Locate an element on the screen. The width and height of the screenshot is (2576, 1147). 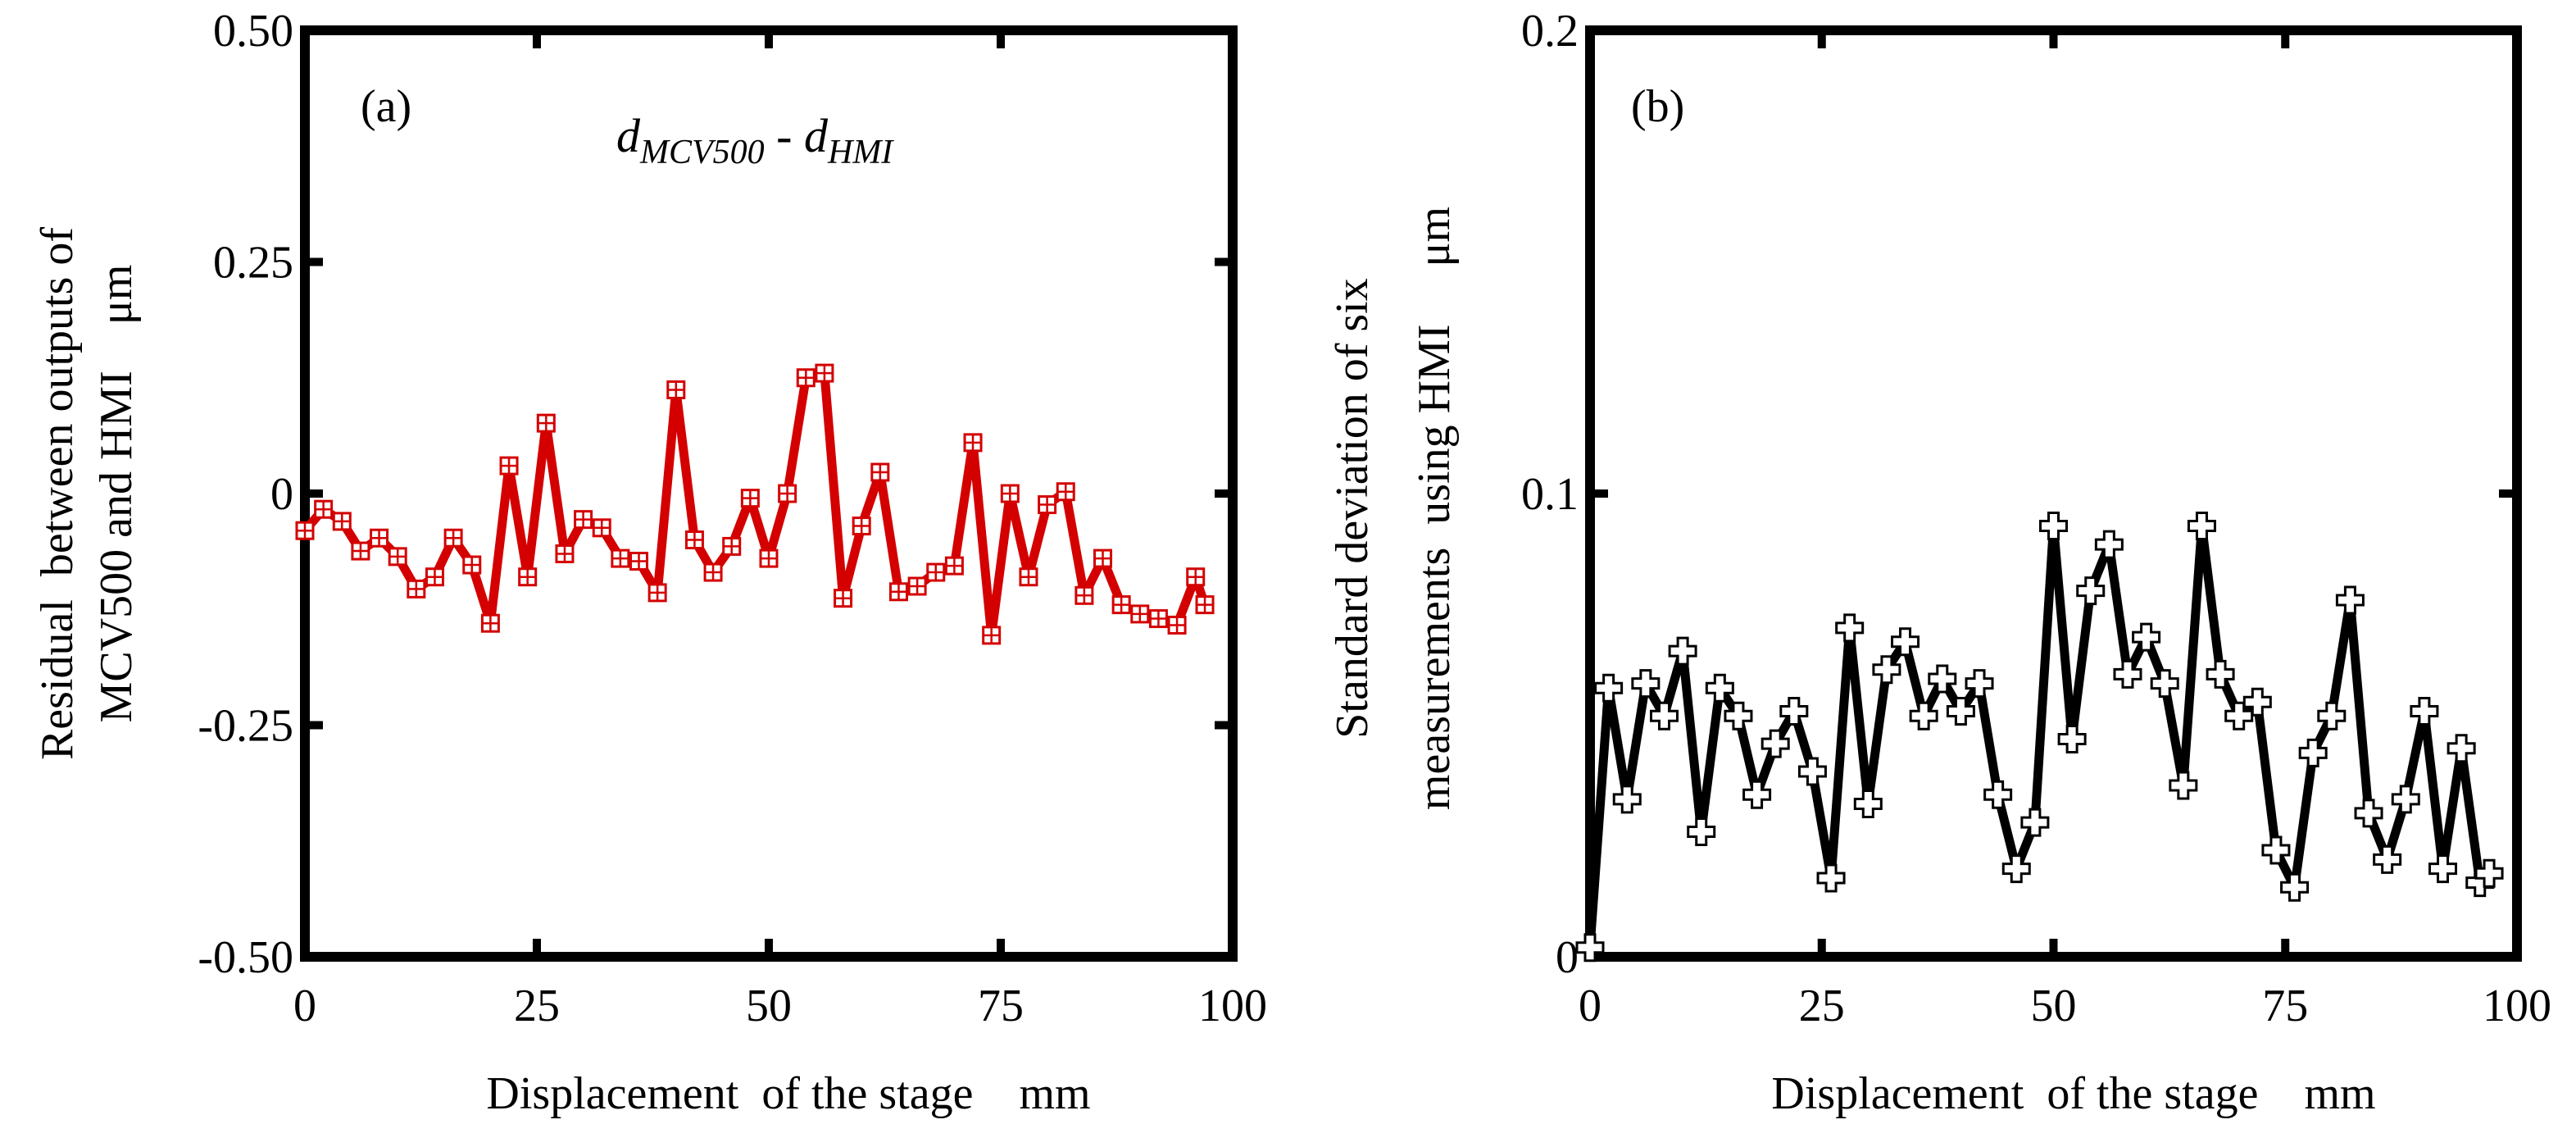
panel-b-x-axis-label: Displacement of the stage mm is located at coordinates (2073, 1093).